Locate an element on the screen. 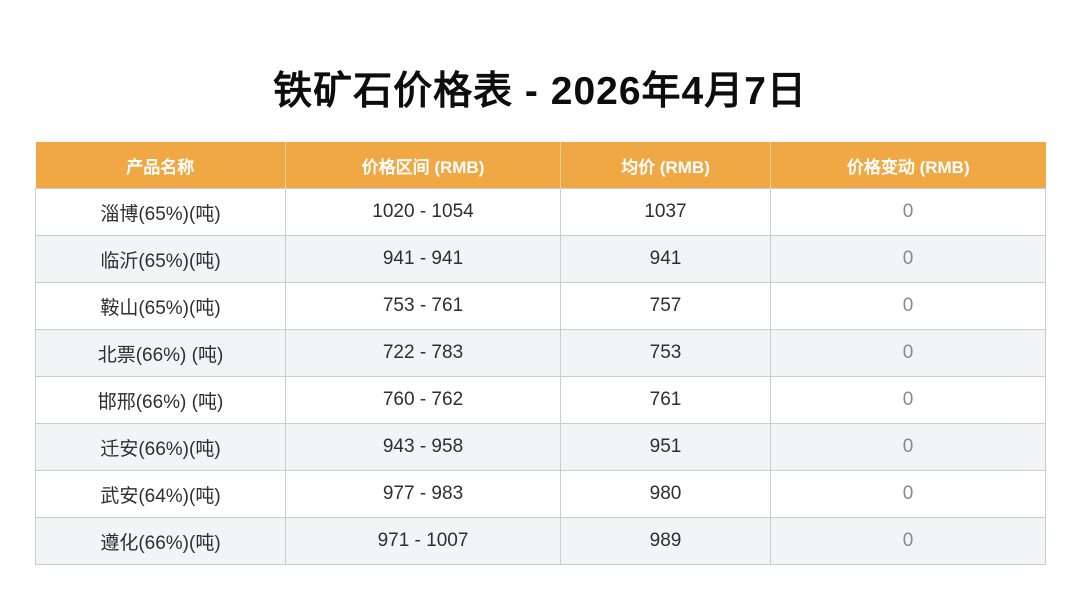  price-range-cell: 1020 - 1054 is located at coordinates (423, 212).